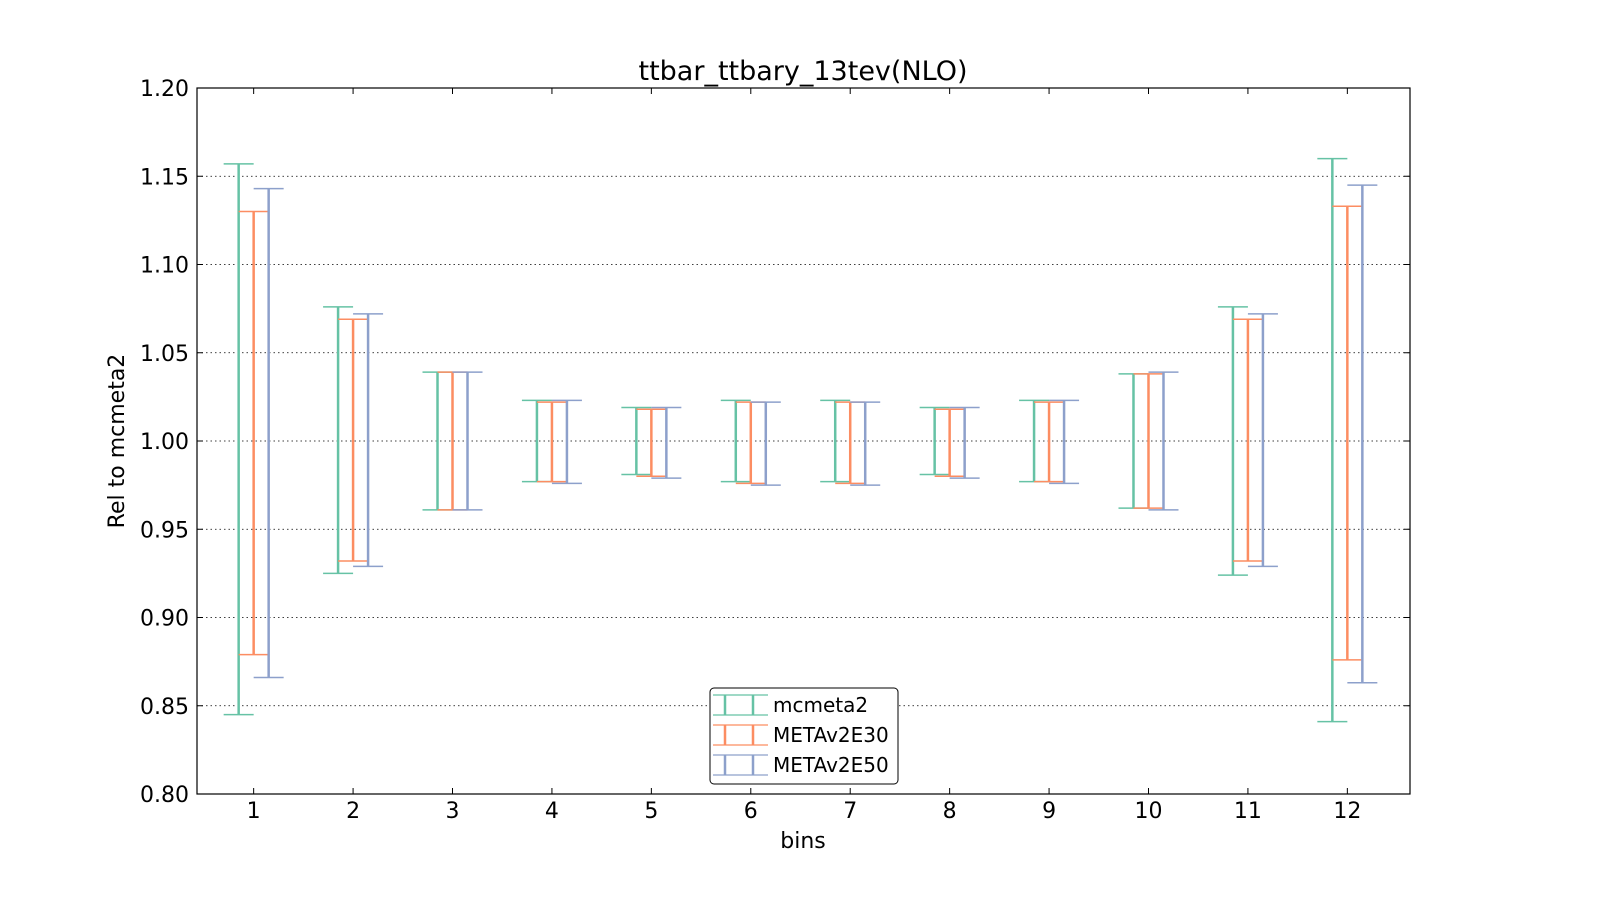 The image size is (1600, 900). I want to click on x-tick-label: 6, so click(751, 811).